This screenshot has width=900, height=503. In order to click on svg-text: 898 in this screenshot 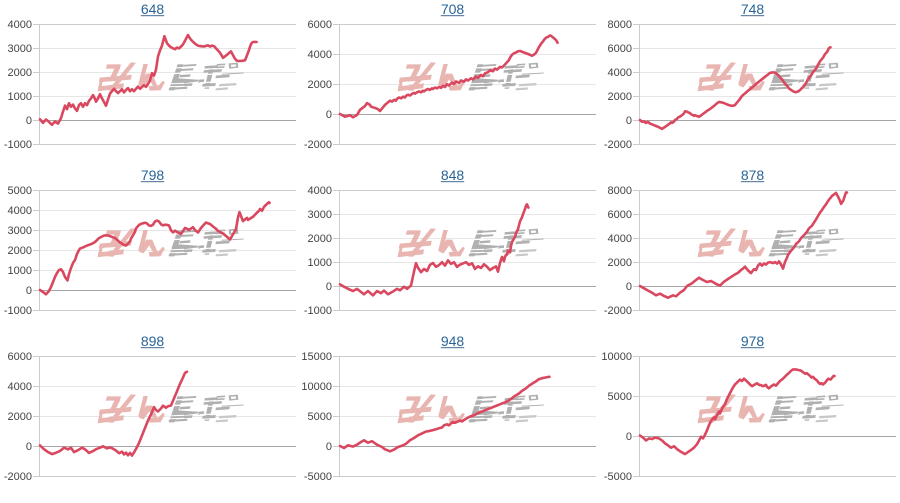, I will do `click(153, 341)`.